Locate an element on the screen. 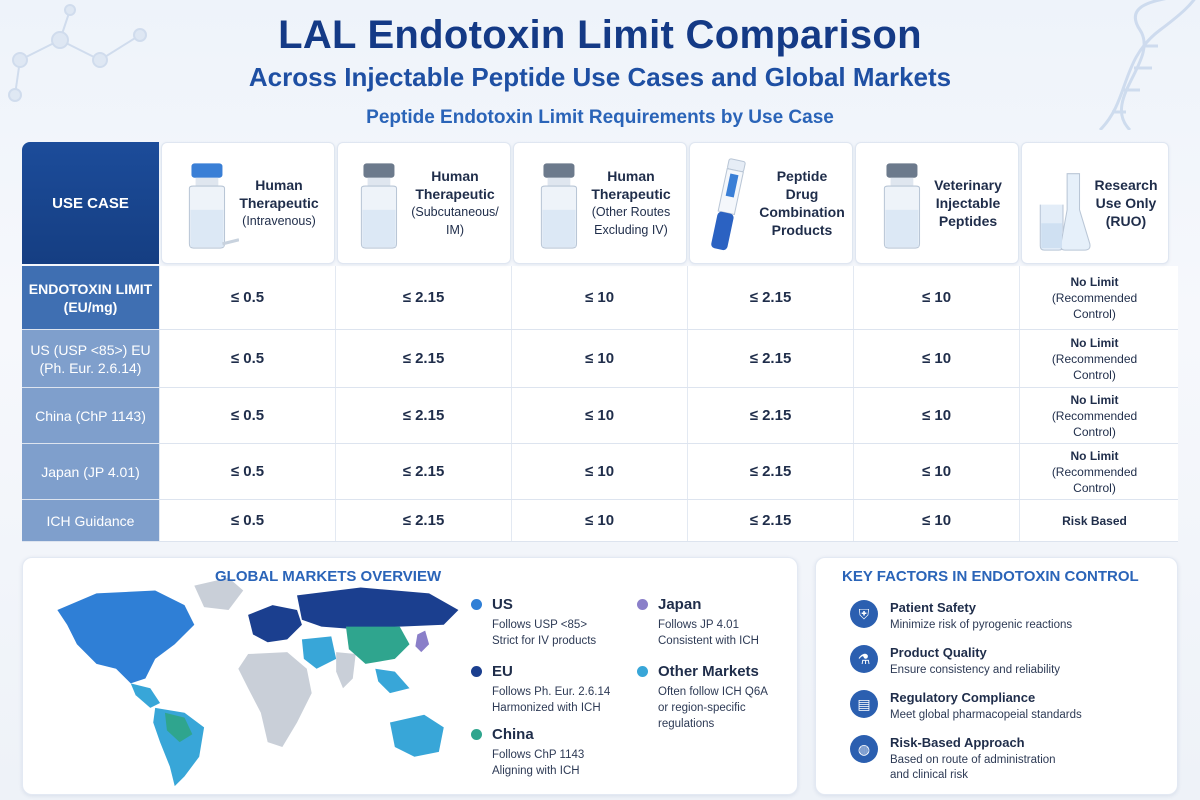 This screenshot has height=800, width=1200. column-header-line: Therapeutic is located at coordinates (455, 194).